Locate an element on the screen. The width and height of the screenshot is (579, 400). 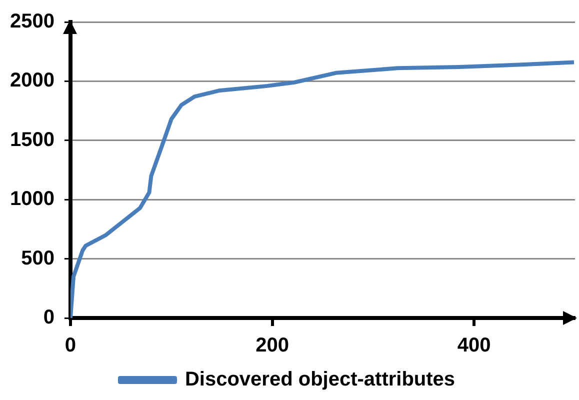
y-tick-label: 2500 is located at coordinates (32, 21).